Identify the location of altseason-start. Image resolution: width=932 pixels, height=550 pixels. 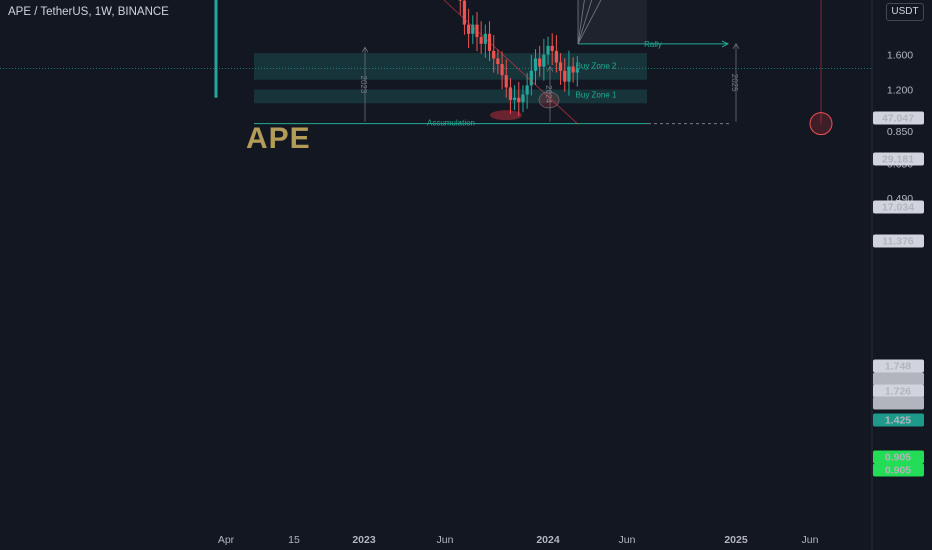
(821, 124).